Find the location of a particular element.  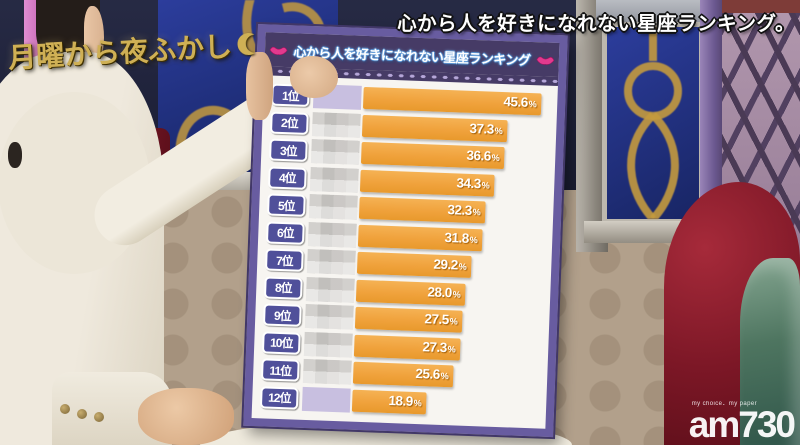

watermark: my choice．my paper am730 is located at coordinates (742, 423).